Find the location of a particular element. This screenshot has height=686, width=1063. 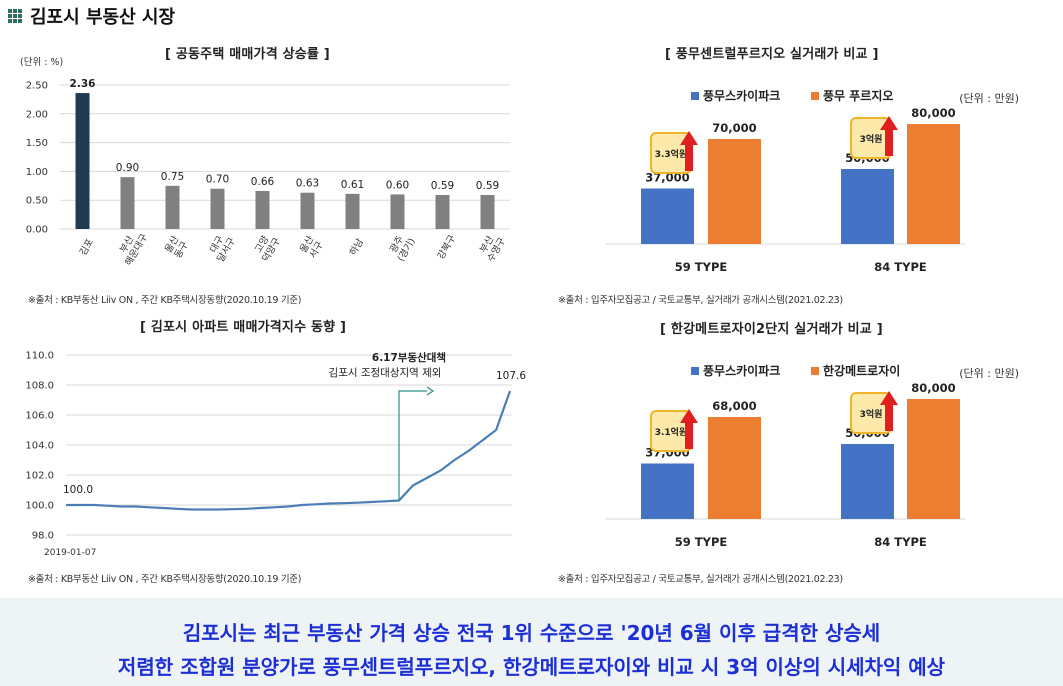

y-tick-label: 2.50 is located at coordinates (37, 86).